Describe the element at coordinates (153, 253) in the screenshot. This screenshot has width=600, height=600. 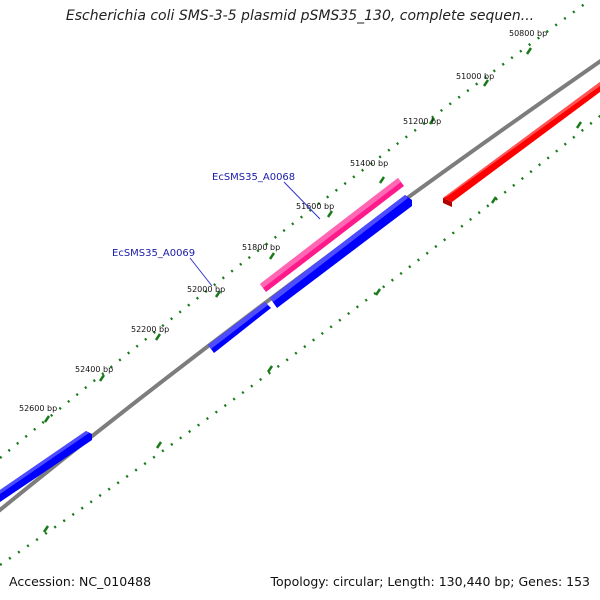
I see `gene-label-A0069: EcSMS35_A0069` at that location.